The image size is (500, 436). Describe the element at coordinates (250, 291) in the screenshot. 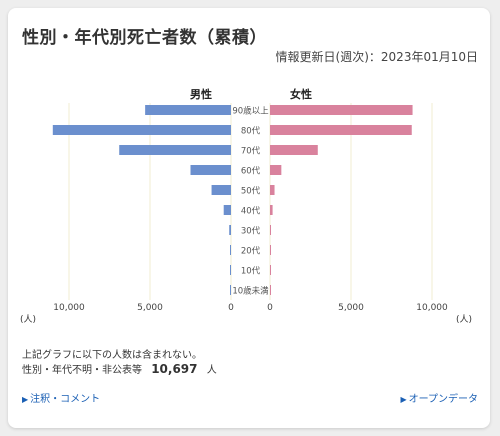

I see `category-label: 10歳未満` at that location.